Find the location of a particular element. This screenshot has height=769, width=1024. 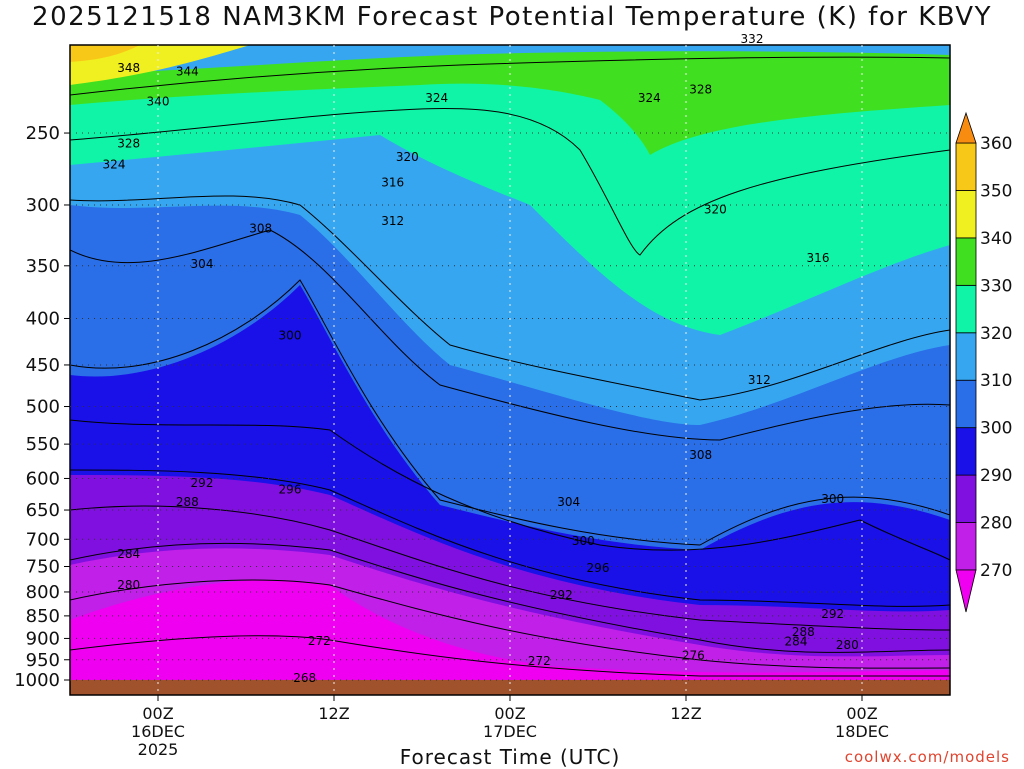

y-tick-label: 600 is located at coordinates (43, 478).